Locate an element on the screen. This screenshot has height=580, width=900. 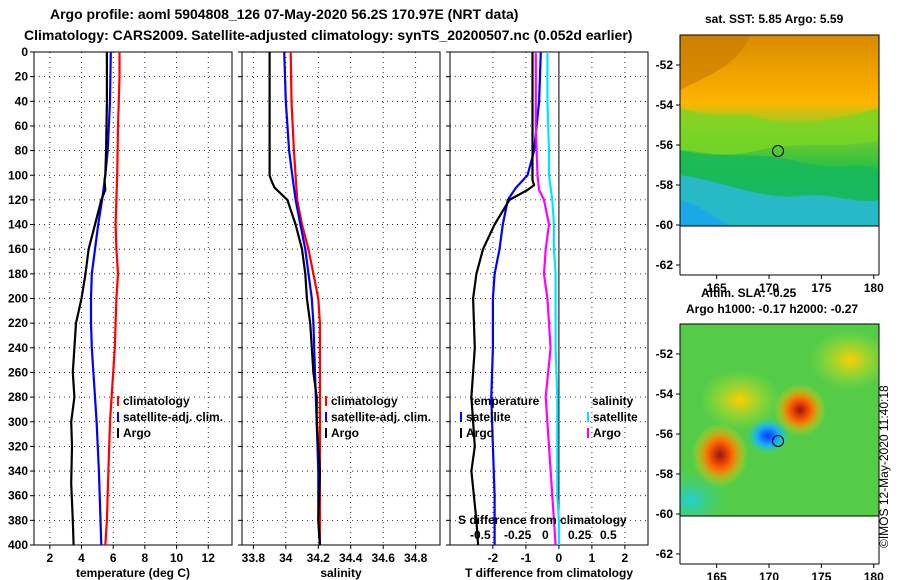
depth-tick-label: 140 is located at coordinates (18, 225).